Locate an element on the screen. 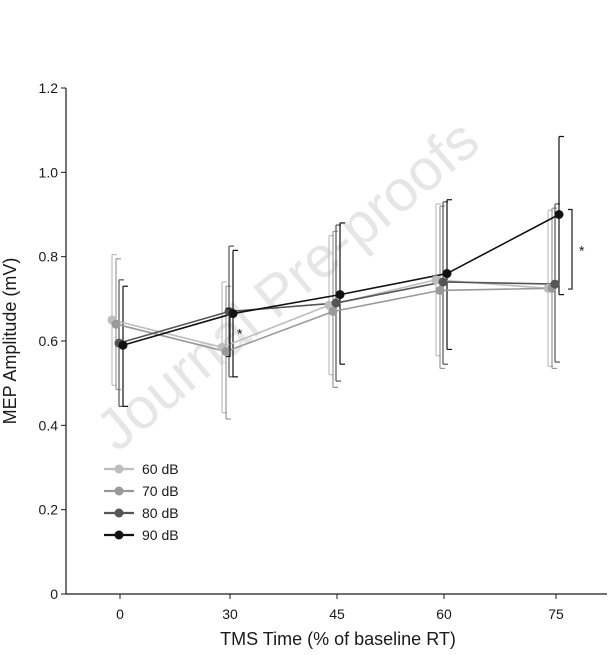 The height and width of the screenshot is (655, 610). y-tick-label: 0 is located at coordinates (54, 594).